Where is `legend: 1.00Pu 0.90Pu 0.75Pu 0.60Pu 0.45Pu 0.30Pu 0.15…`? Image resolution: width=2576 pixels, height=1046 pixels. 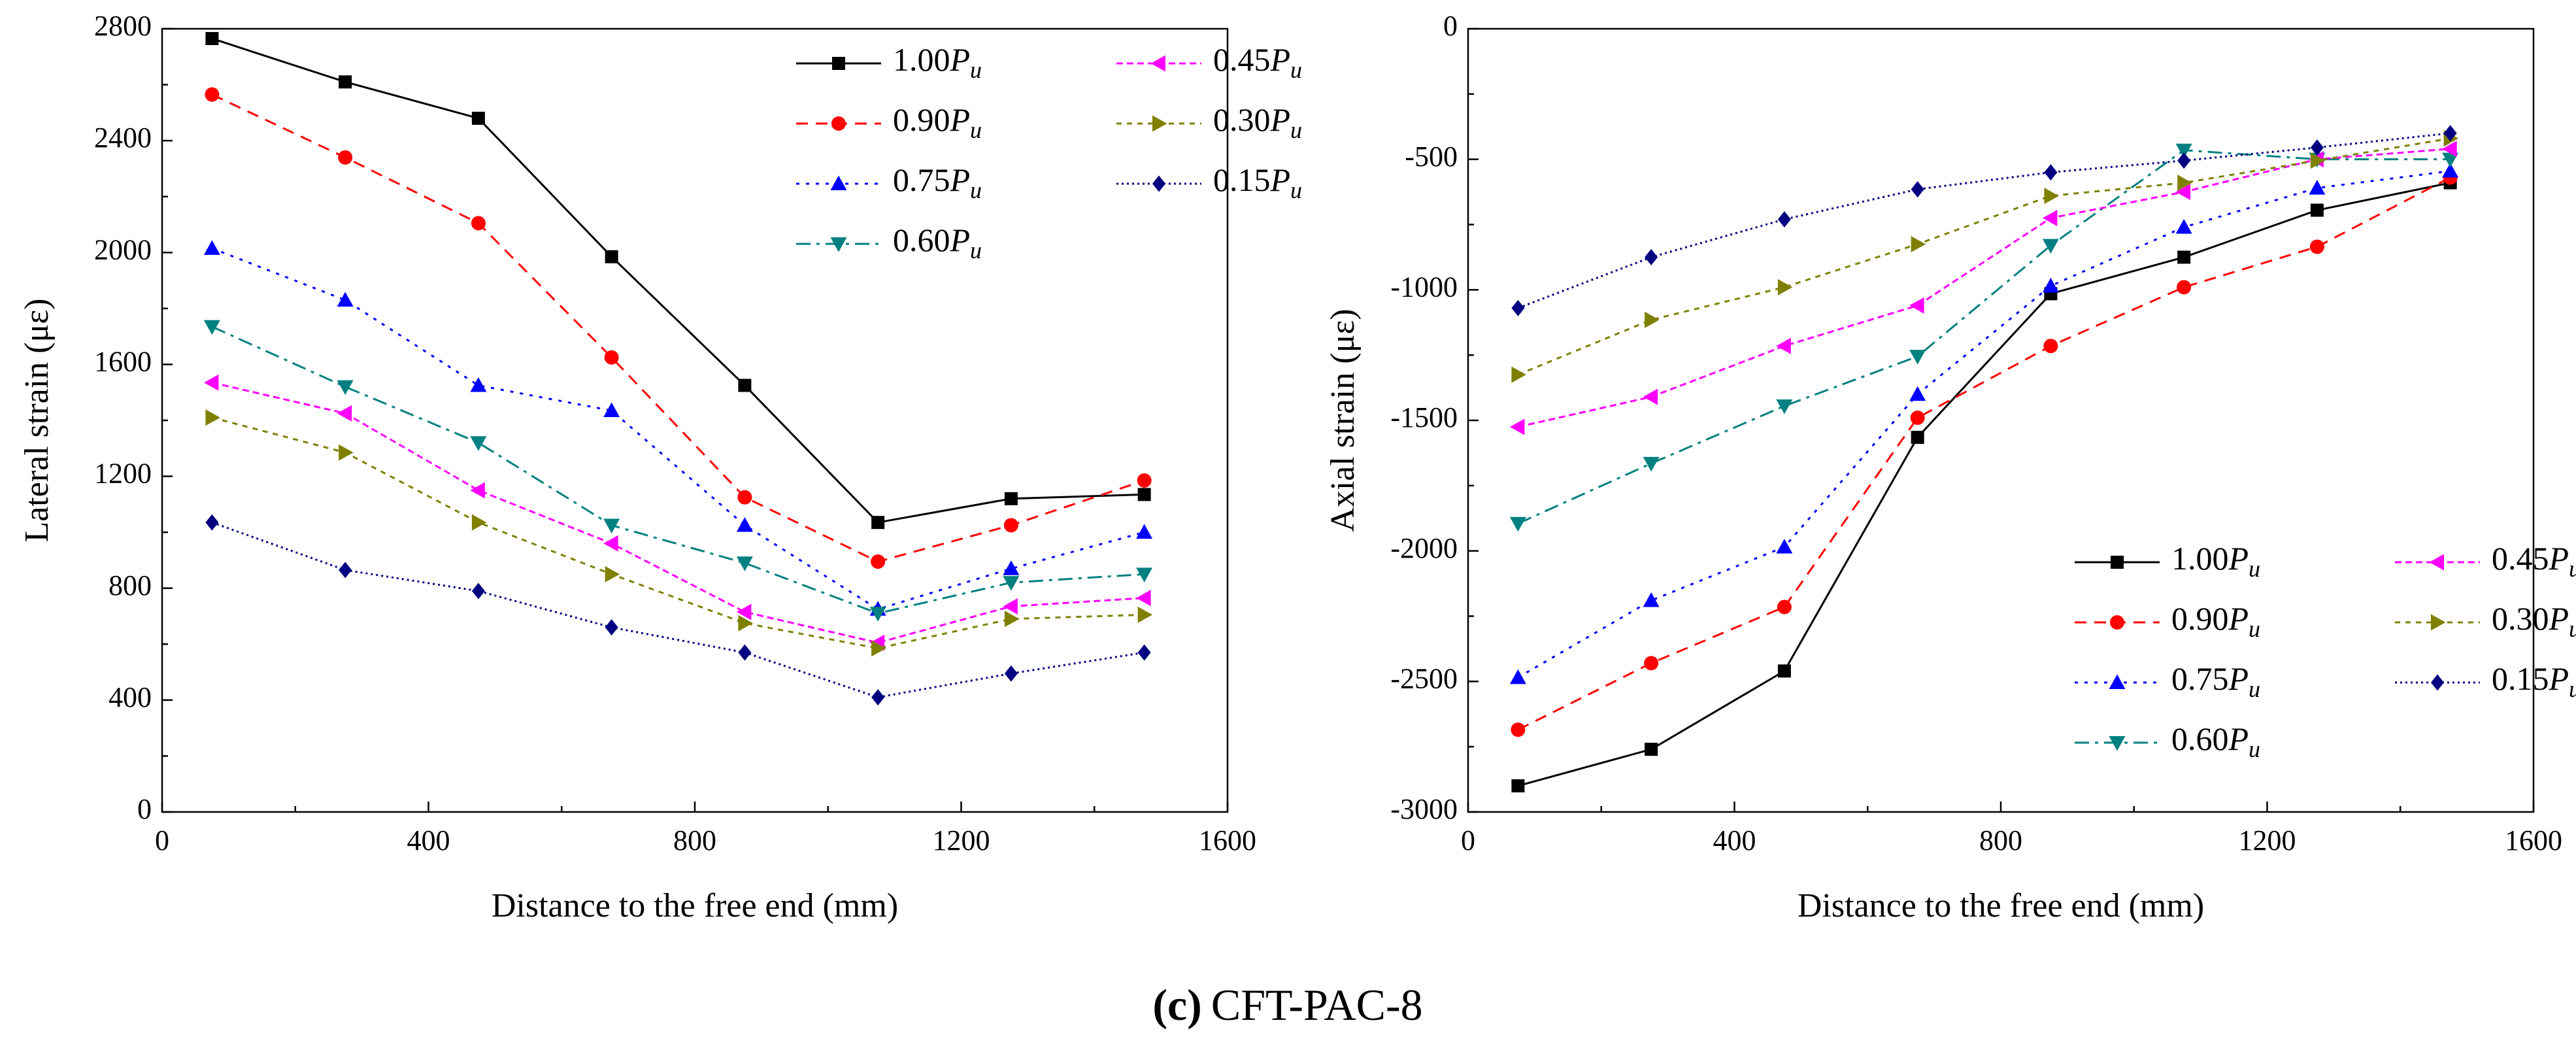
legend: 1.00Pu 0.90Pu 0.75Pu 0.60Pu 0.45Pu 0.30Pu 0.15… is located at coordinates (1049, 152).